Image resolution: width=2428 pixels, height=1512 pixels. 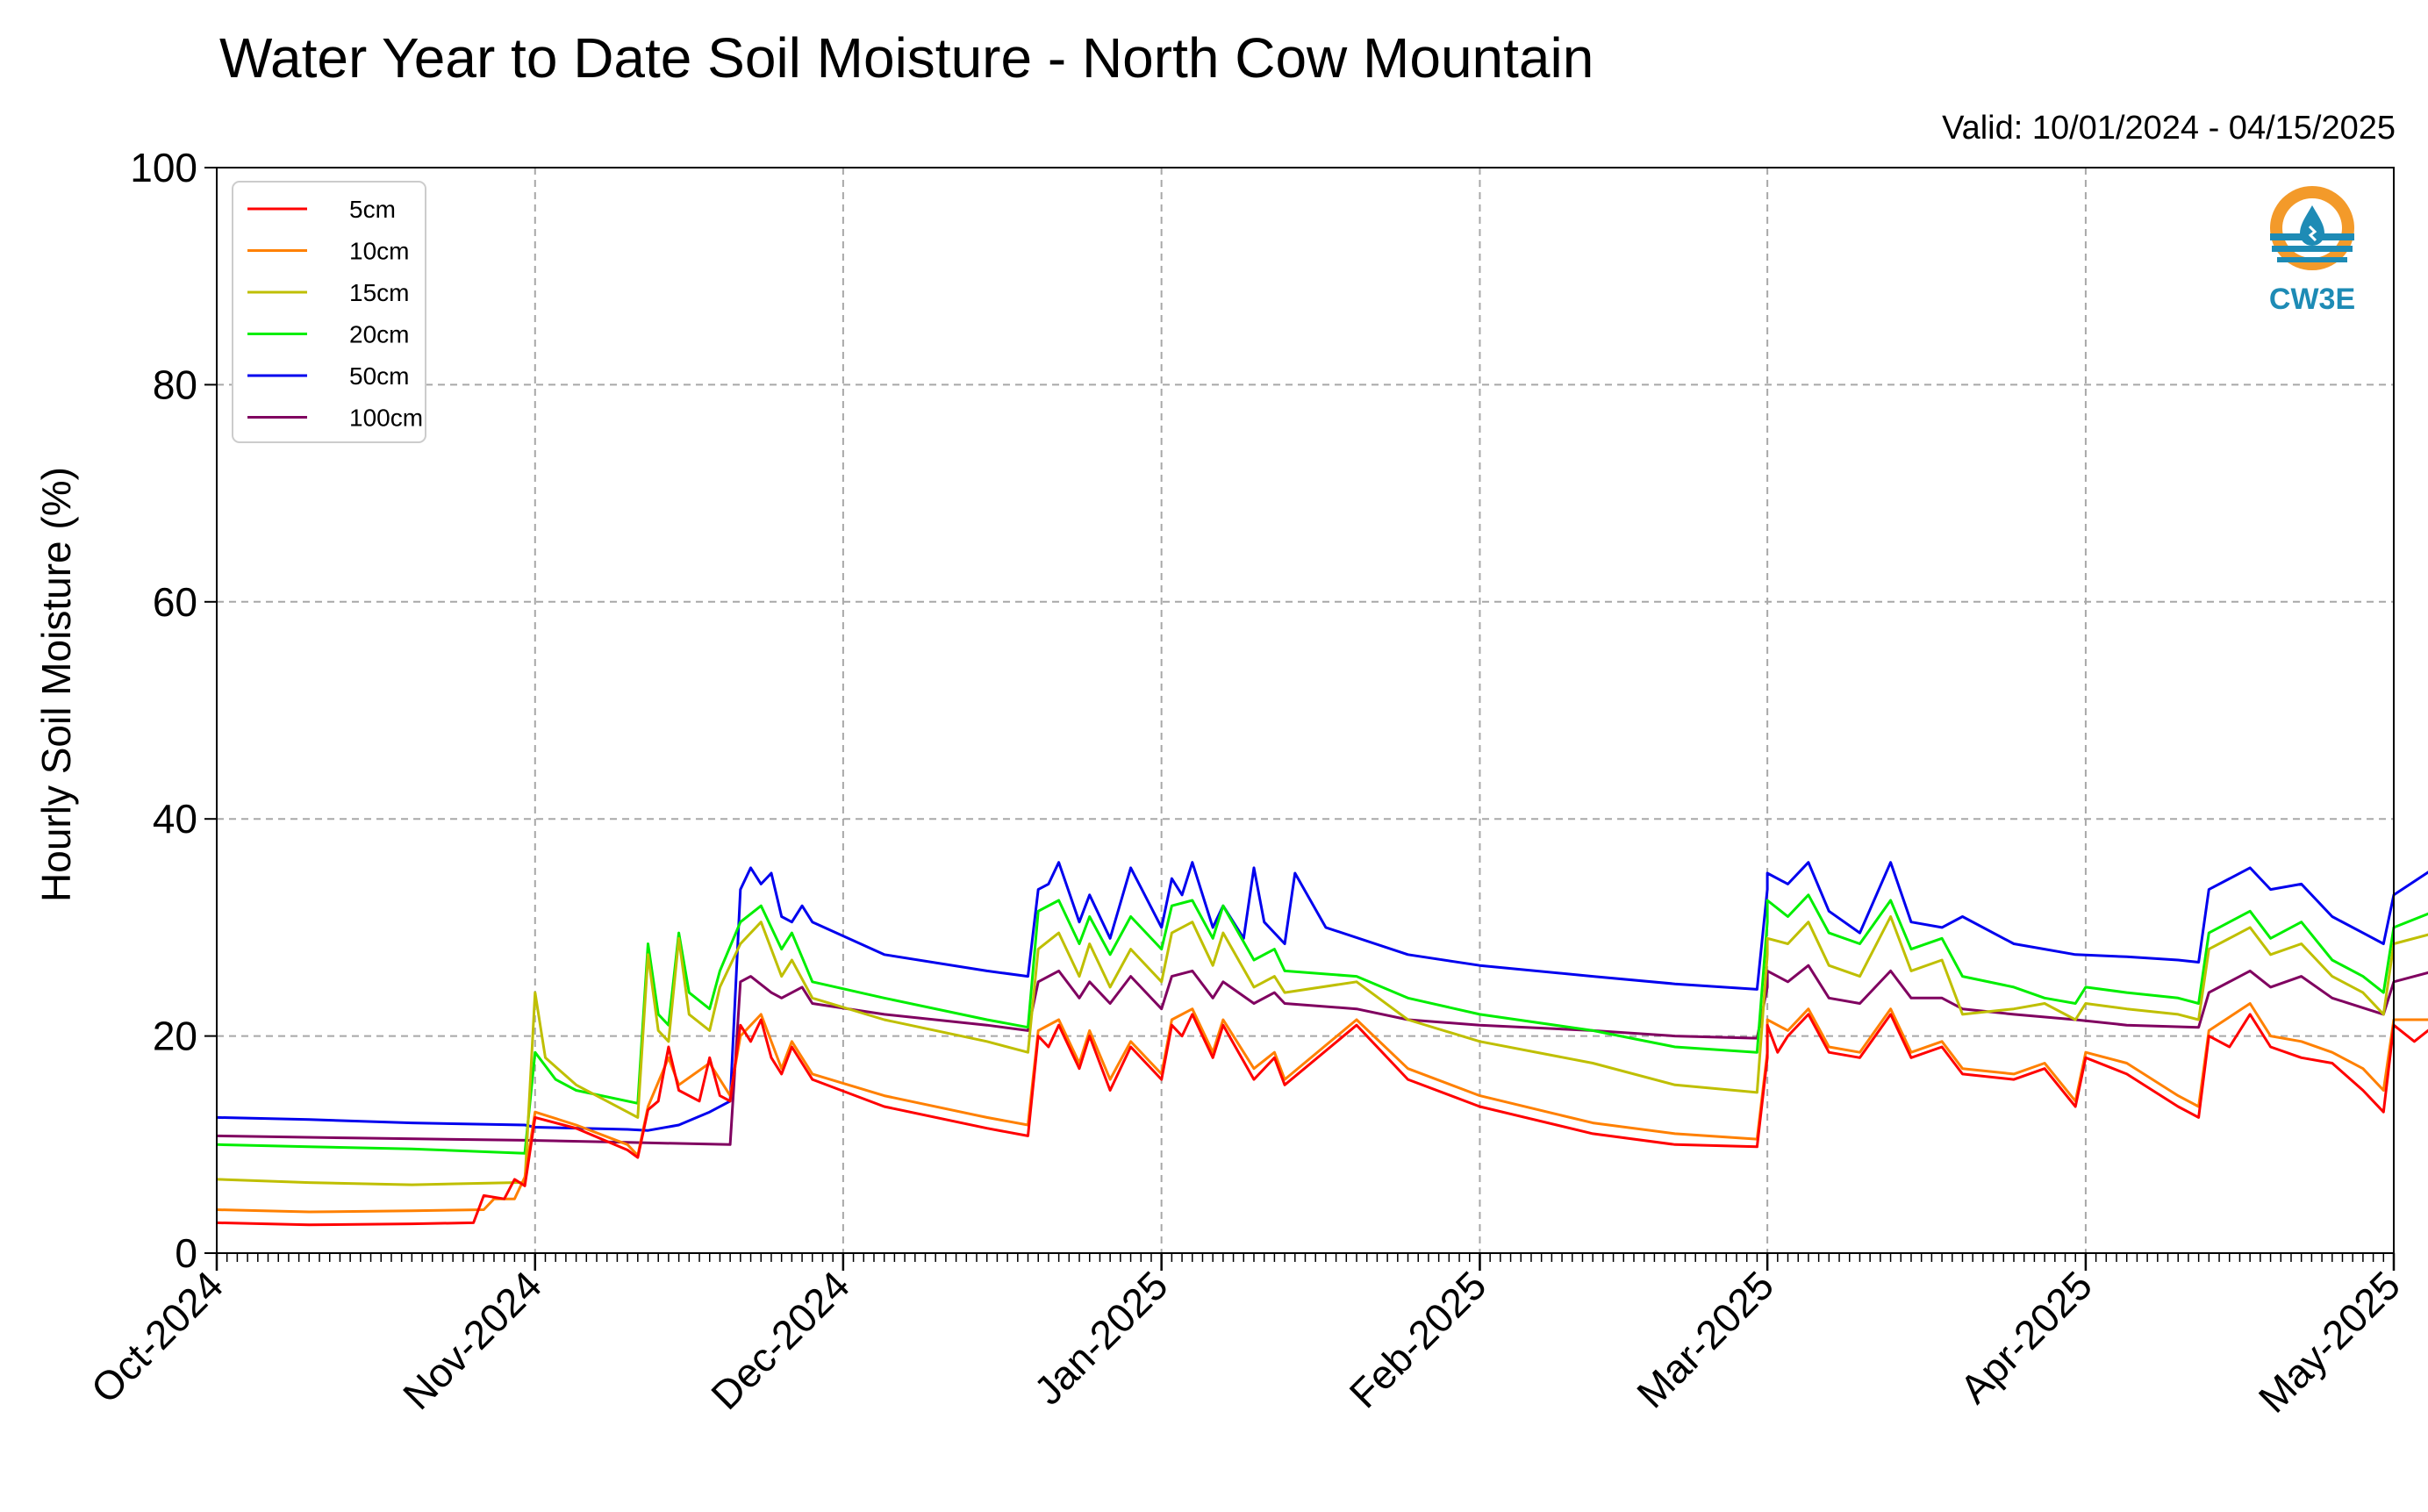 I want to click on legend-box, so click(x=329, y=312).